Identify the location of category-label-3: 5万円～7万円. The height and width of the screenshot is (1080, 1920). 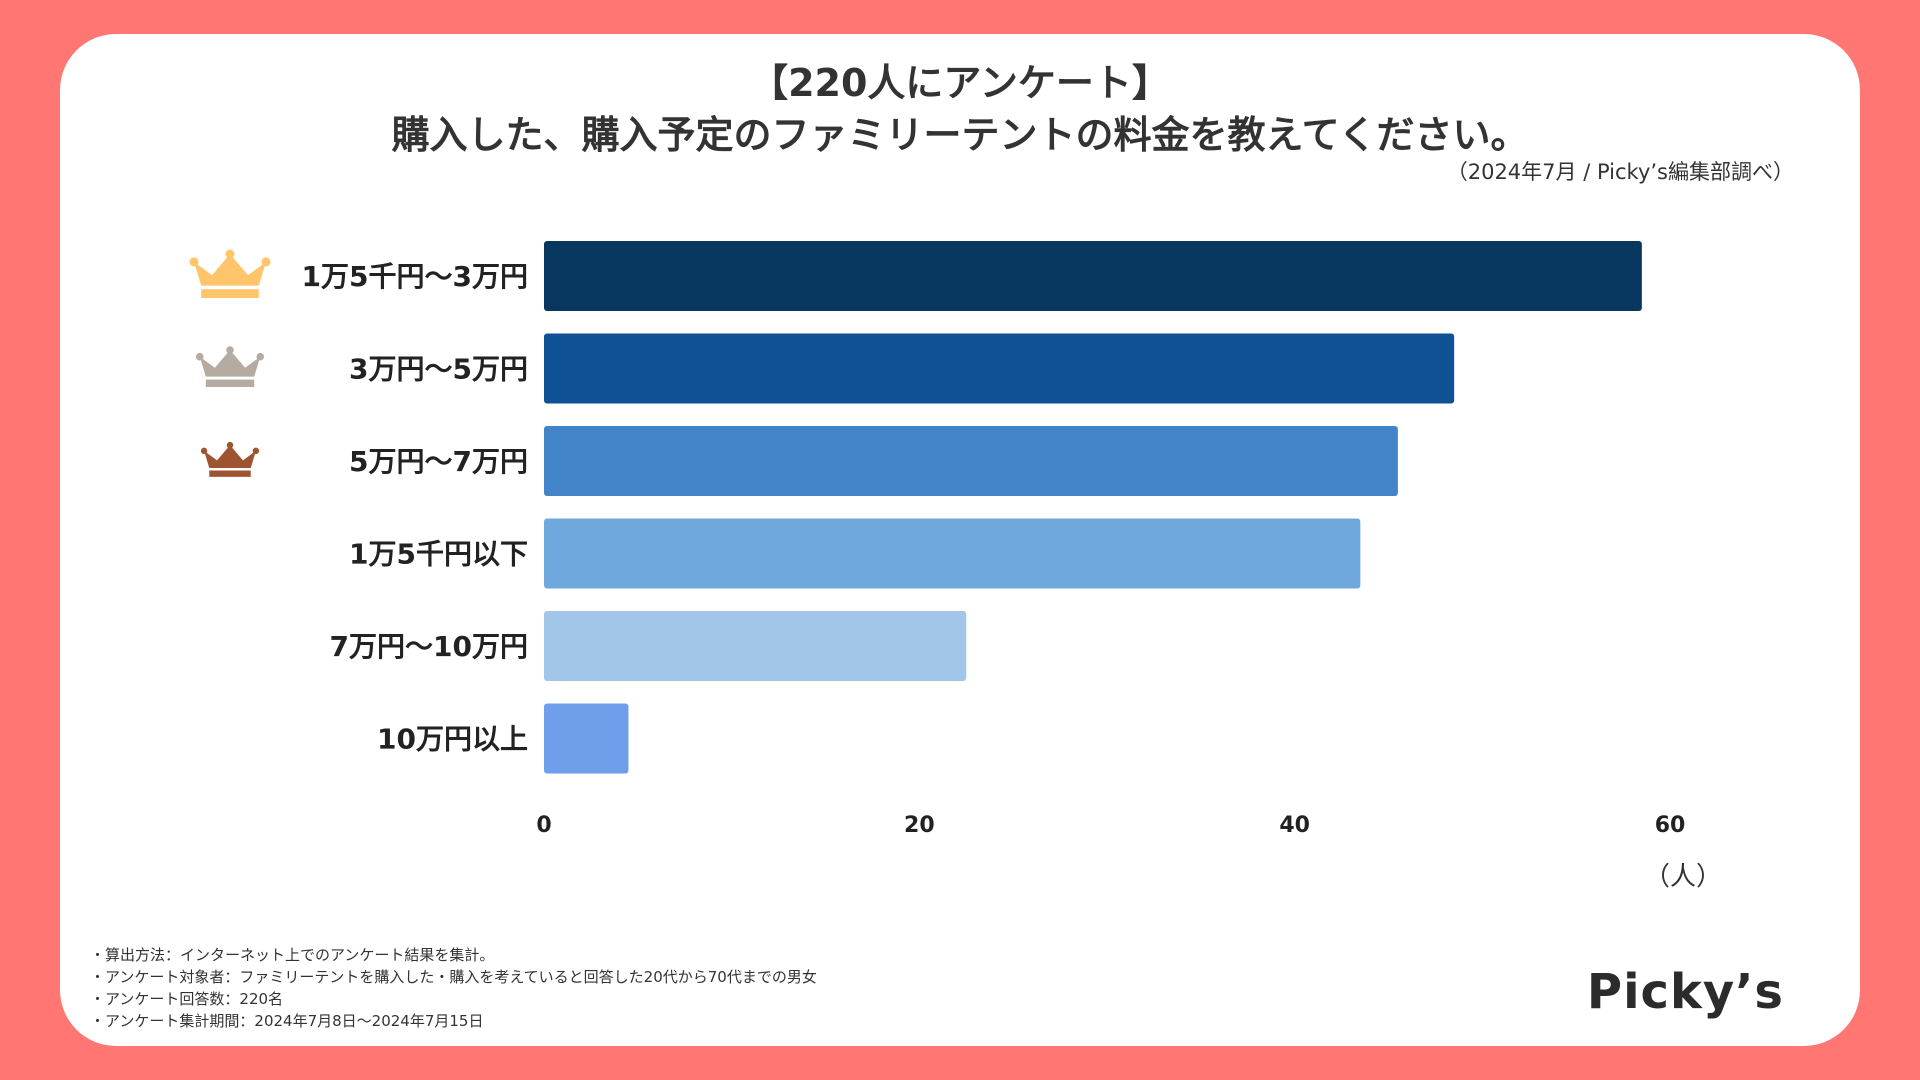
(438, 461).